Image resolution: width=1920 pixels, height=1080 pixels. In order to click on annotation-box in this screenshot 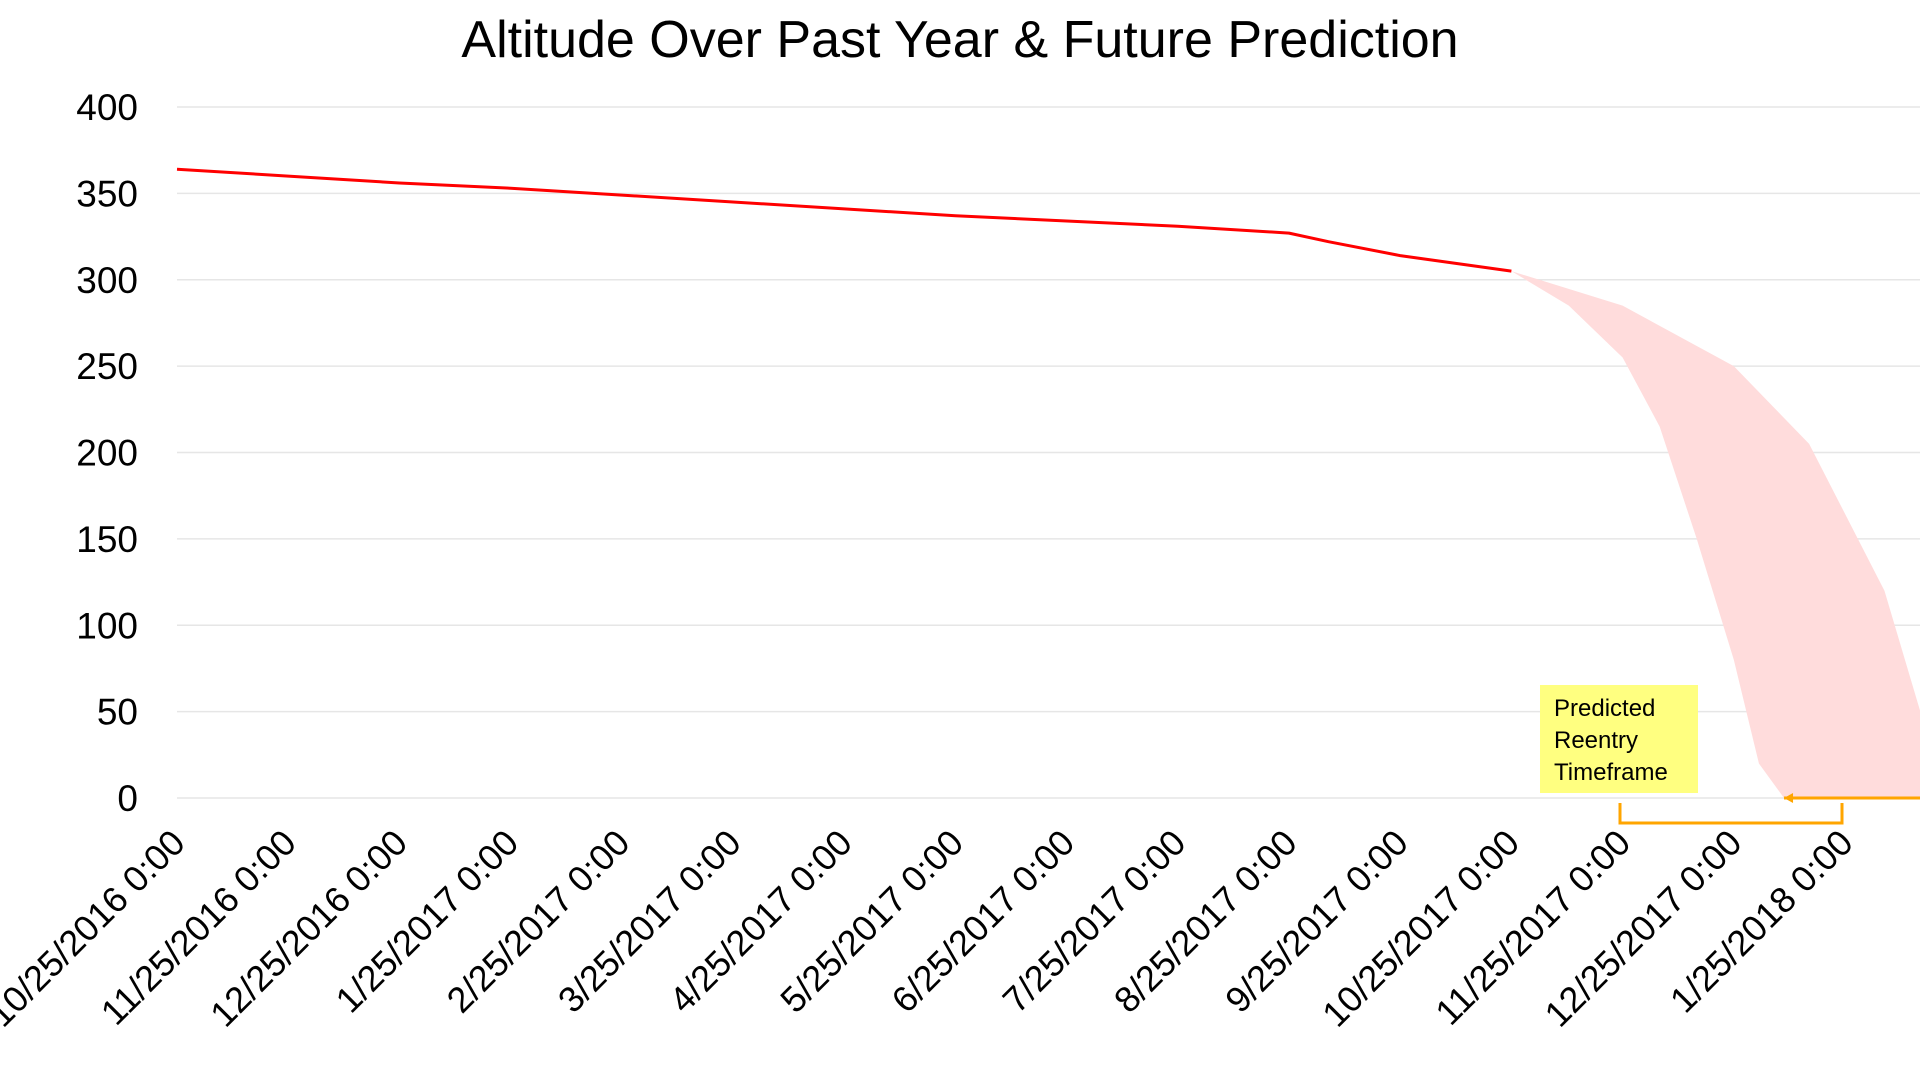, I will do `click(1619, 739)`.